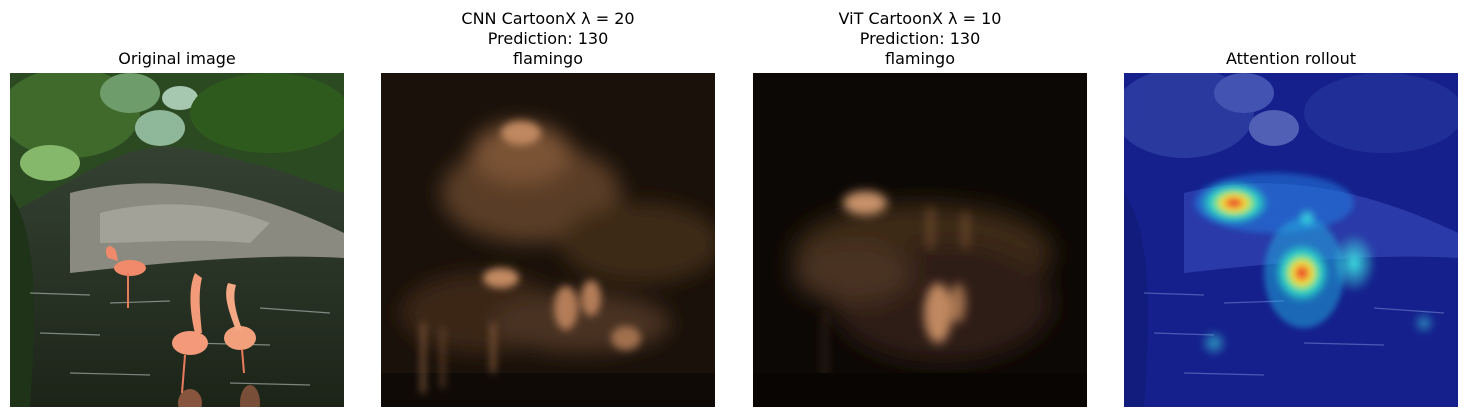 The width and height of the screenshot is (1467, 417). I want to click on panel-title: Attention rollout, so click(1291, 59).